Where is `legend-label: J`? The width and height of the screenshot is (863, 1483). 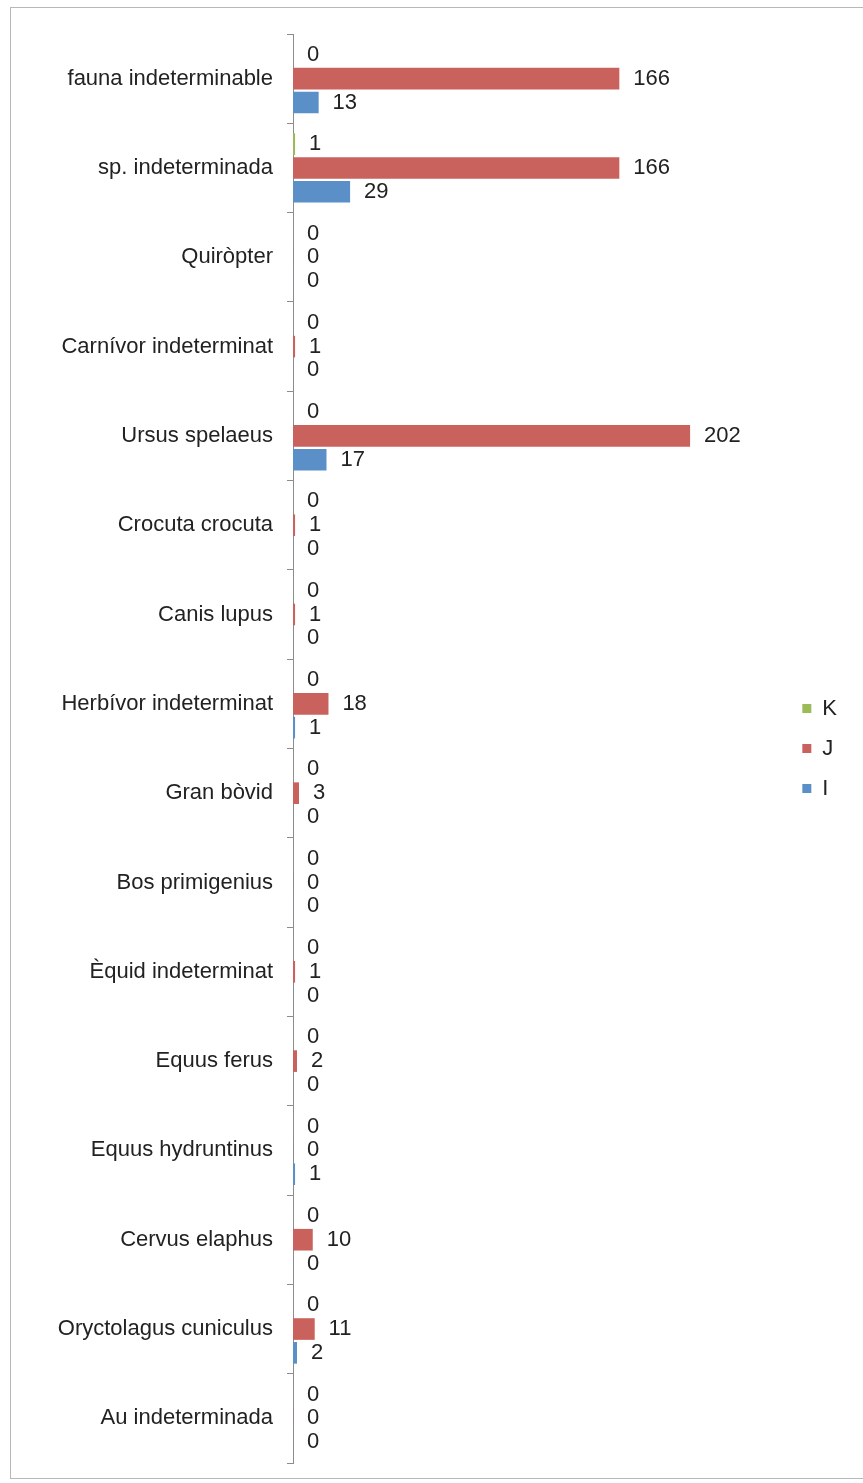
legend-label: J is located at coordinates (828, 747).